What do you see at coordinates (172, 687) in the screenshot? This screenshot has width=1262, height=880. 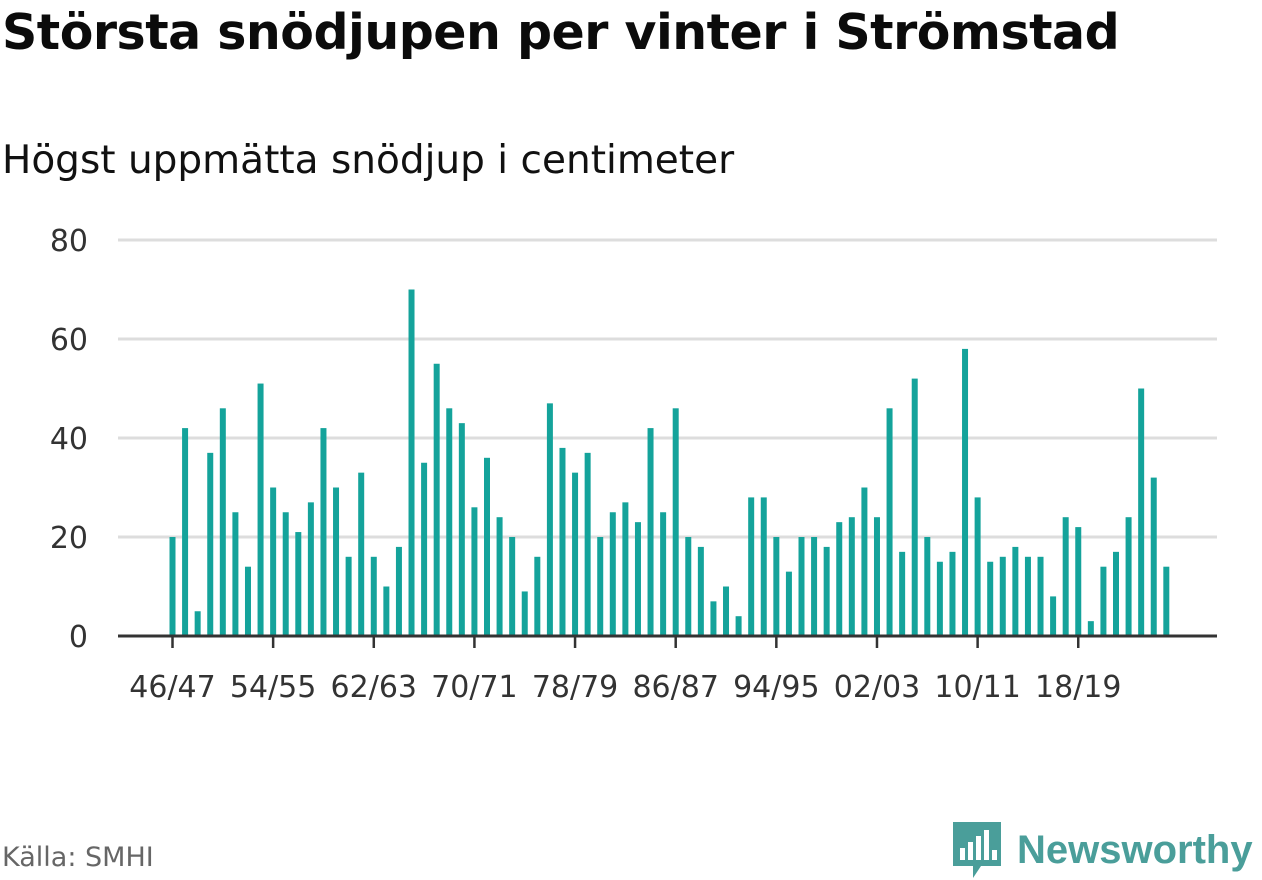 I see `x-tick-label: 46/47` at bounding box center [172, 687].